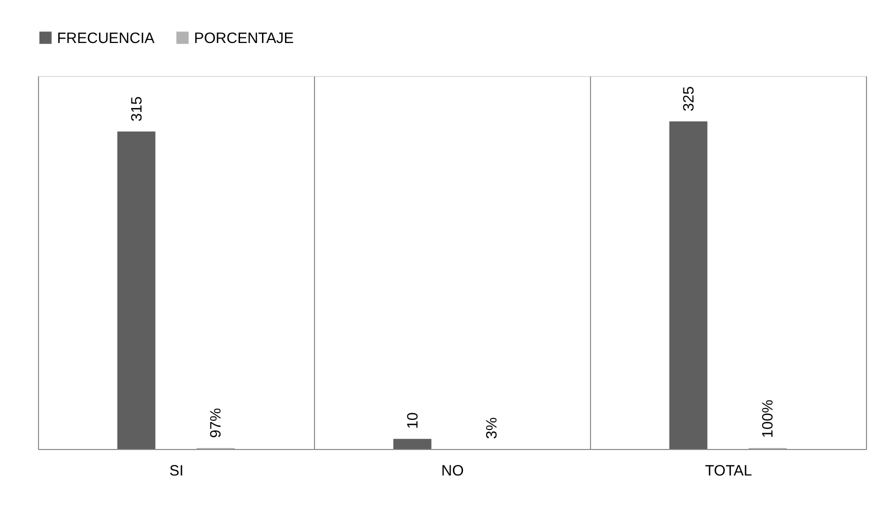  I want to click on legend-label: FRECUENCIA, so click(106, 38).